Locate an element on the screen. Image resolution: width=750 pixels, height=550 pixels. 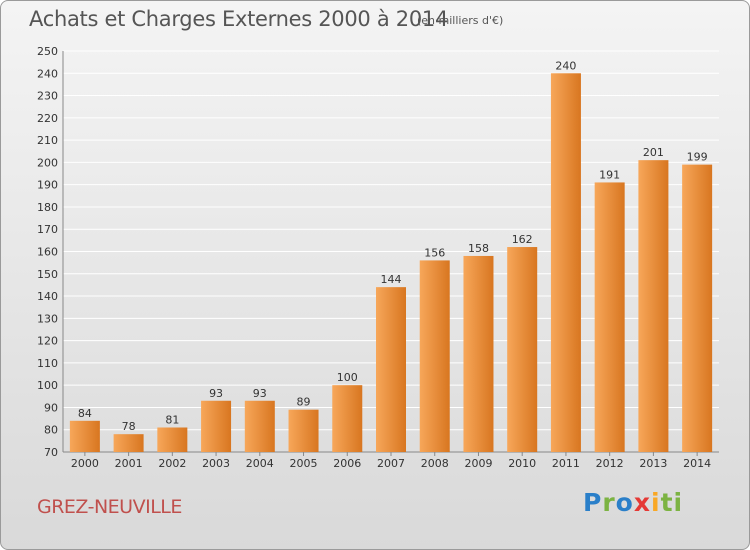
logo-letter: r is located at coordinates (609, 502).